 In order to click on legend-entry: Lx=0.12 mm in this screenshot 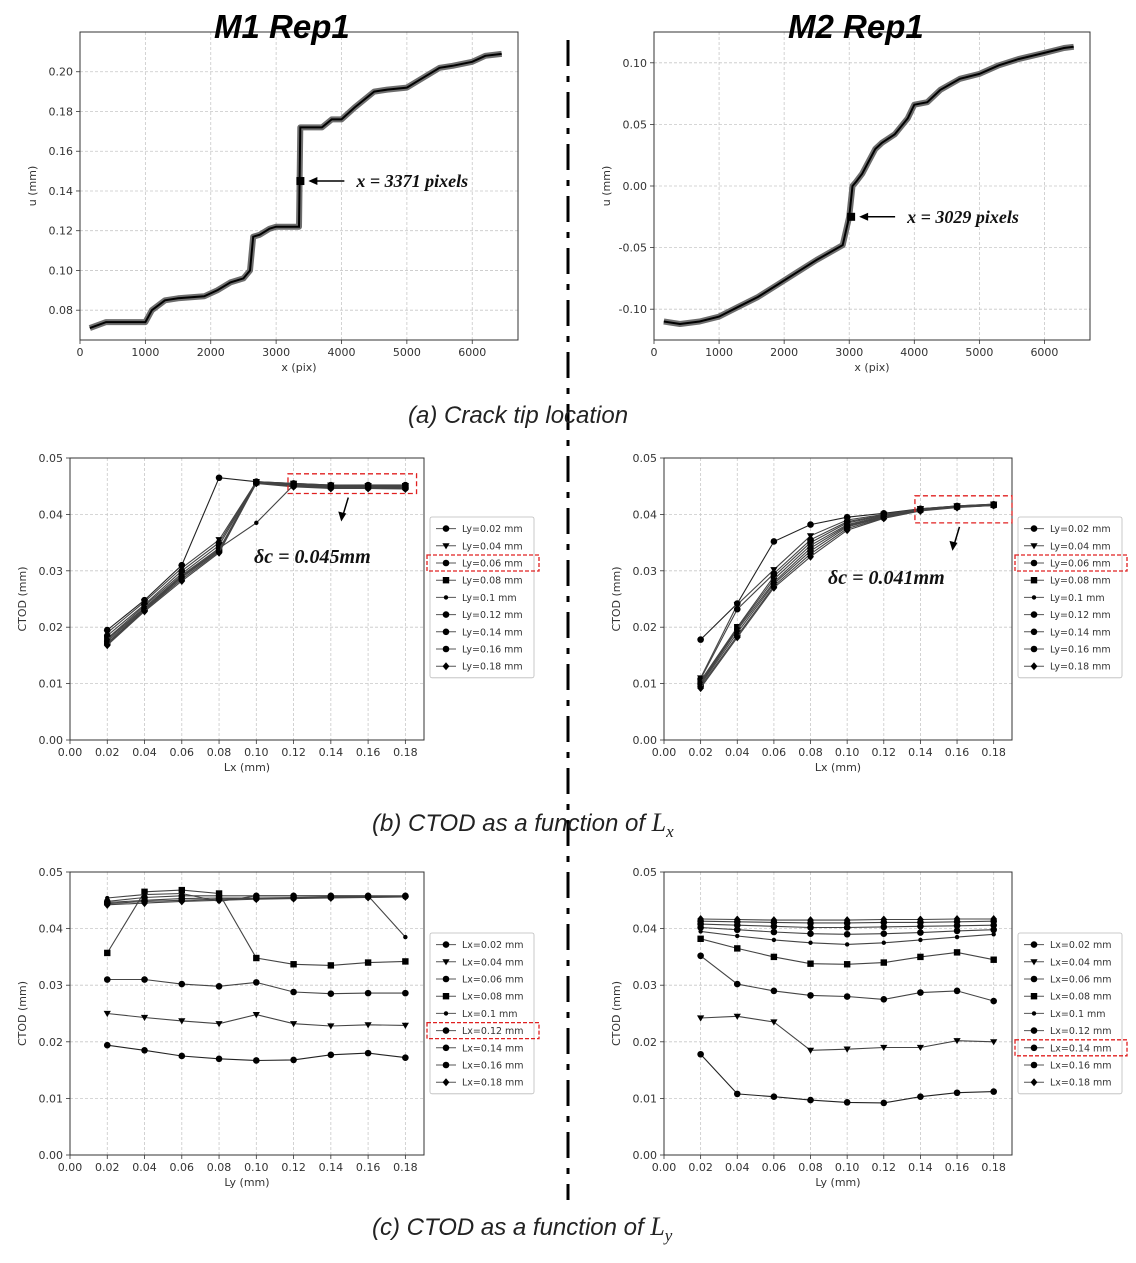, I will do `click(1081, 1031)`.